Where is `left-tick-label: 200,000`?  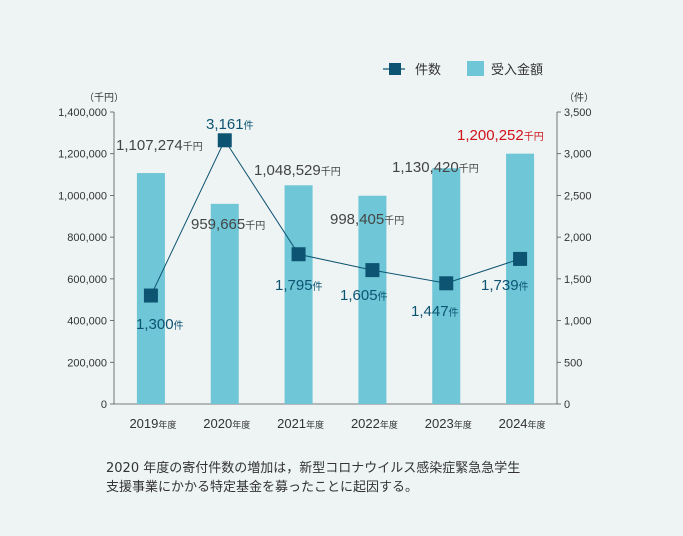 left-tick-label: 200,000 is located at coordinates (87, 363).